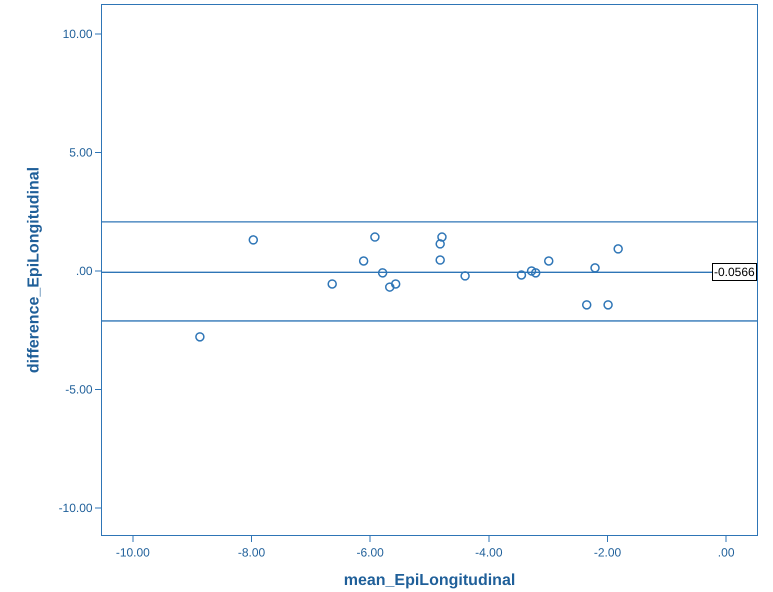  What do you see at coordinates (370, 552) in the screenshot?
I see `x-tick-label: -6.00` at bounding box center [370, 552].